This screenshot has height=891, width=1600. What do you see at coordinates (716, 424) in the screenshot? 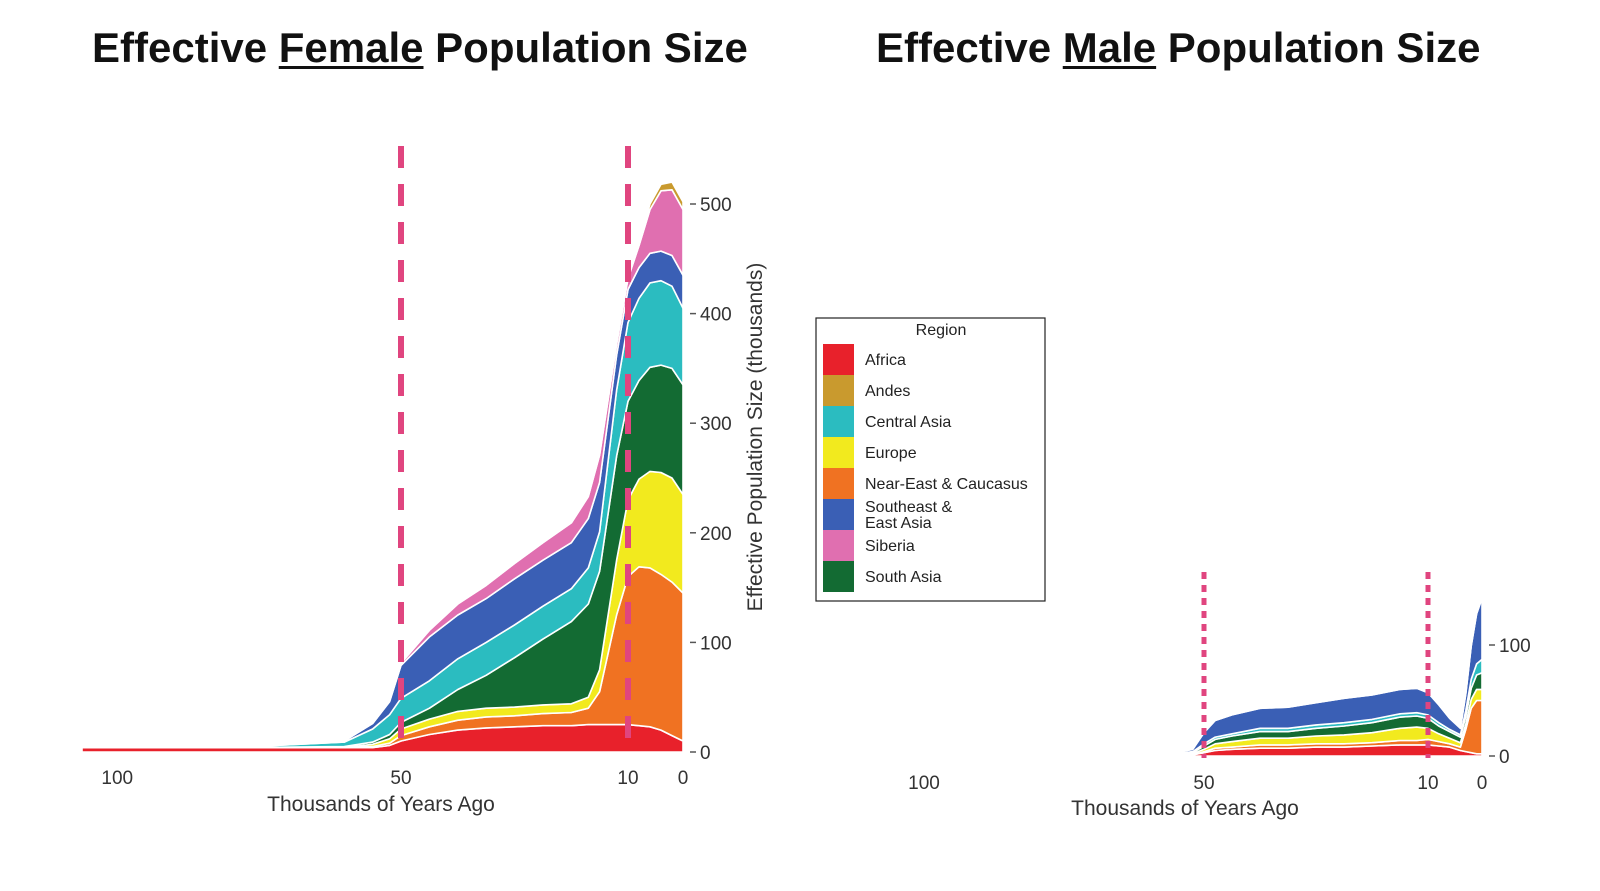
I see `female-y-tick-300: 300` at bounding box center [716, 424].